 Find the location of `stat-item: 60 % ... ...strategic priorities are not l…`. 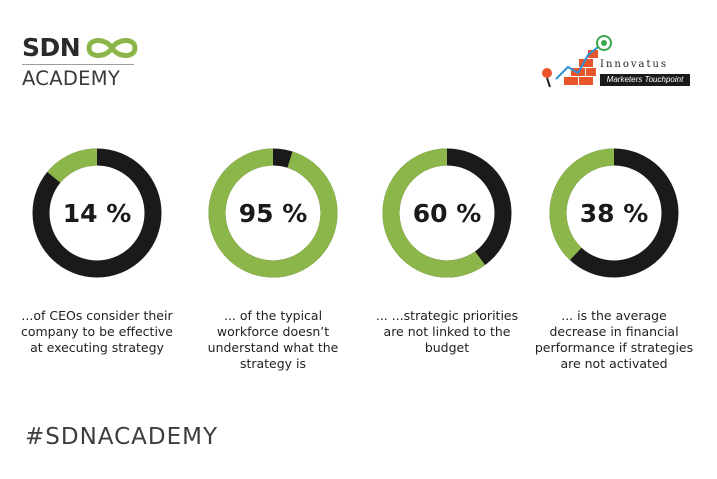

stat-item: 60 % ... ...strategic priorities are not l… is located at coordinates (447, 251).